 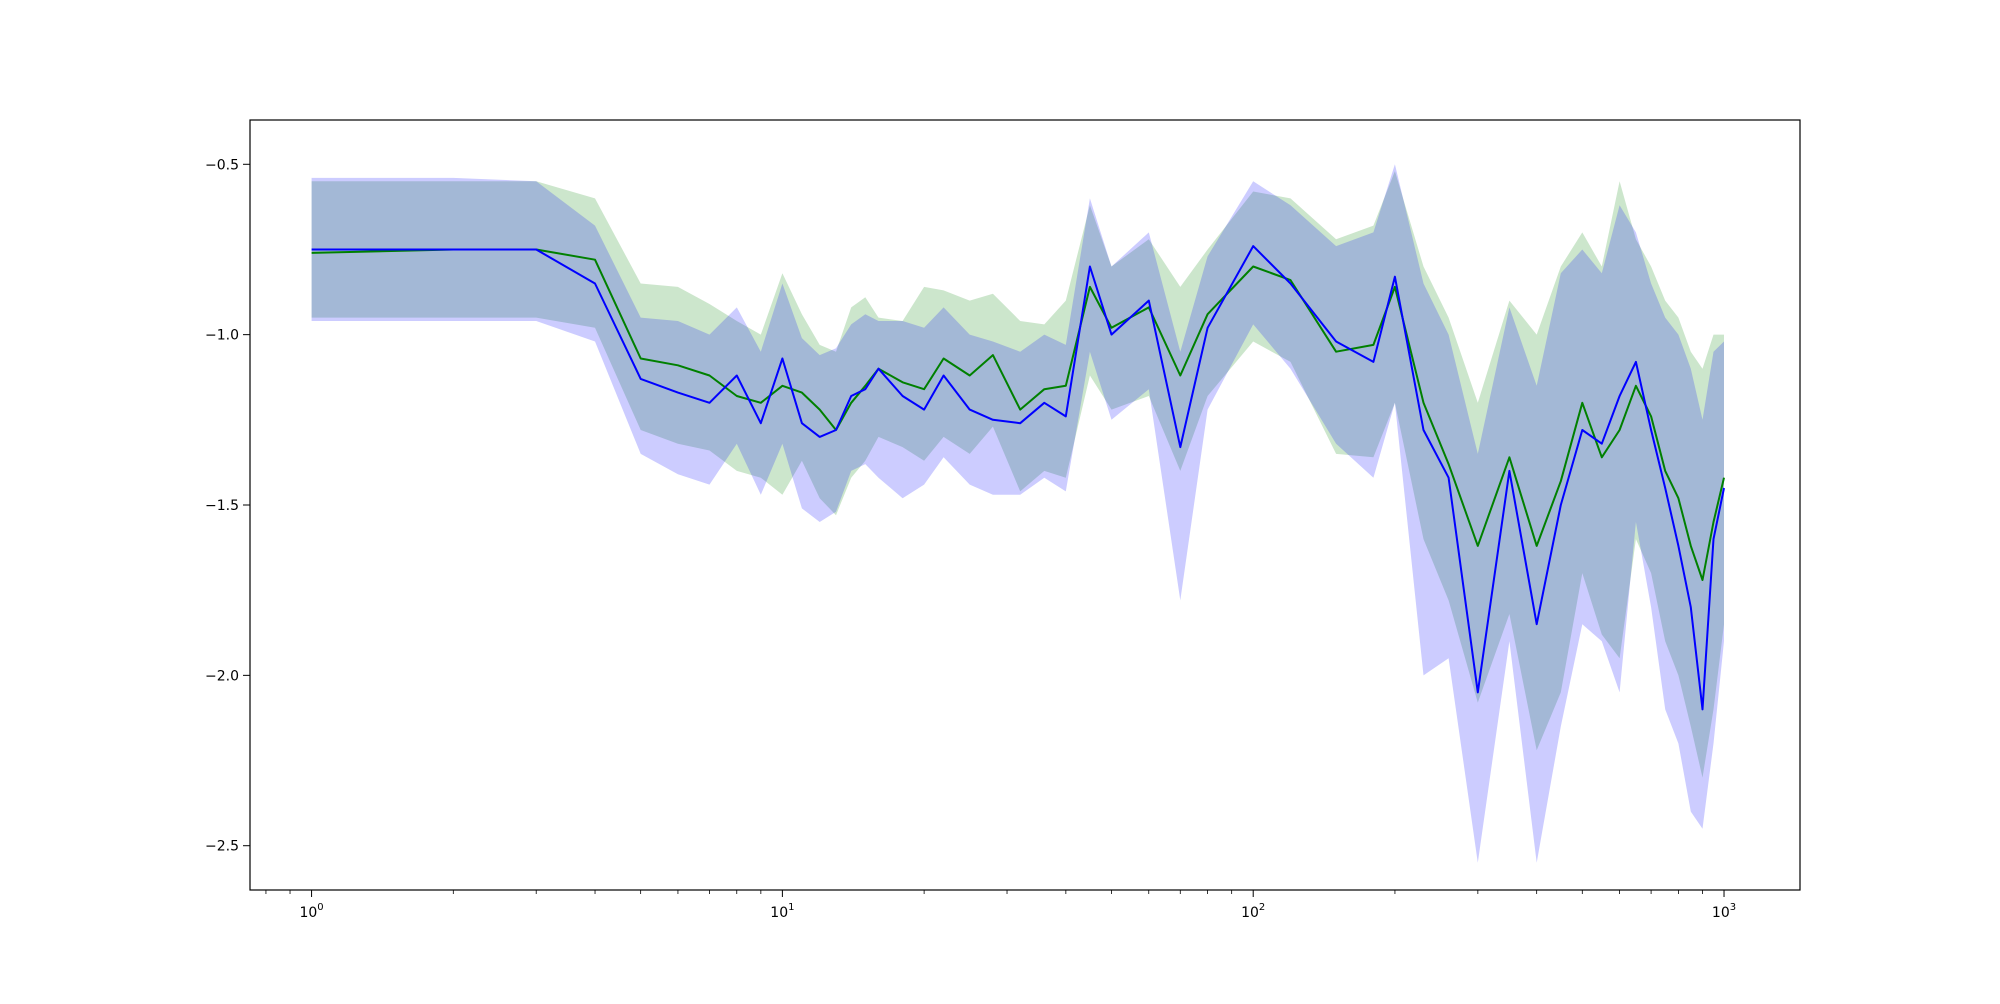 What do you see at coordinates (1724, 911) in the screenshot?
I see `x-tick-label: 10³` at bounding box center [1724, 911].